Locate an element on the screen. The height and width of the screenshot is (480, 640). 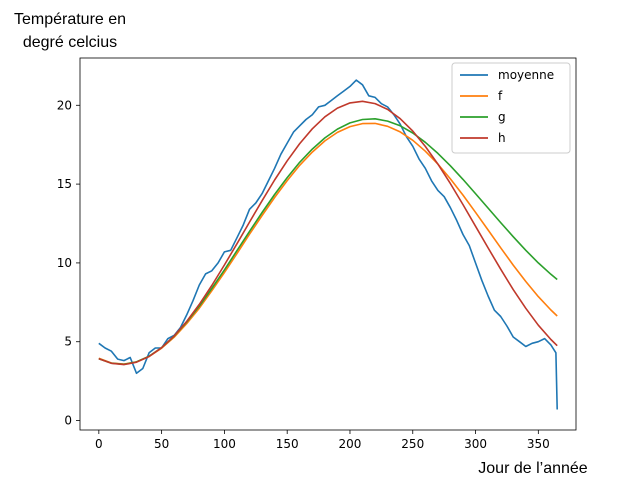
x-tick-label: 250 is located at coordinates (412, 444).